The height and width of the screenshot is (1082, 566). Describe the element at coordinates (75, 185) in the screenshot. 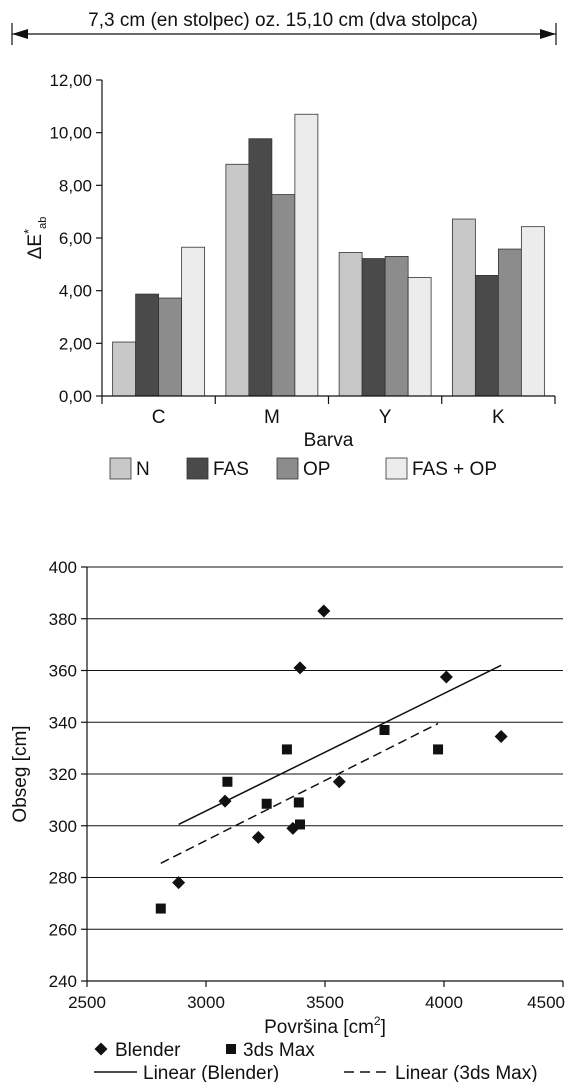

I see `bar-y-tick-label: 8,00` at that location.